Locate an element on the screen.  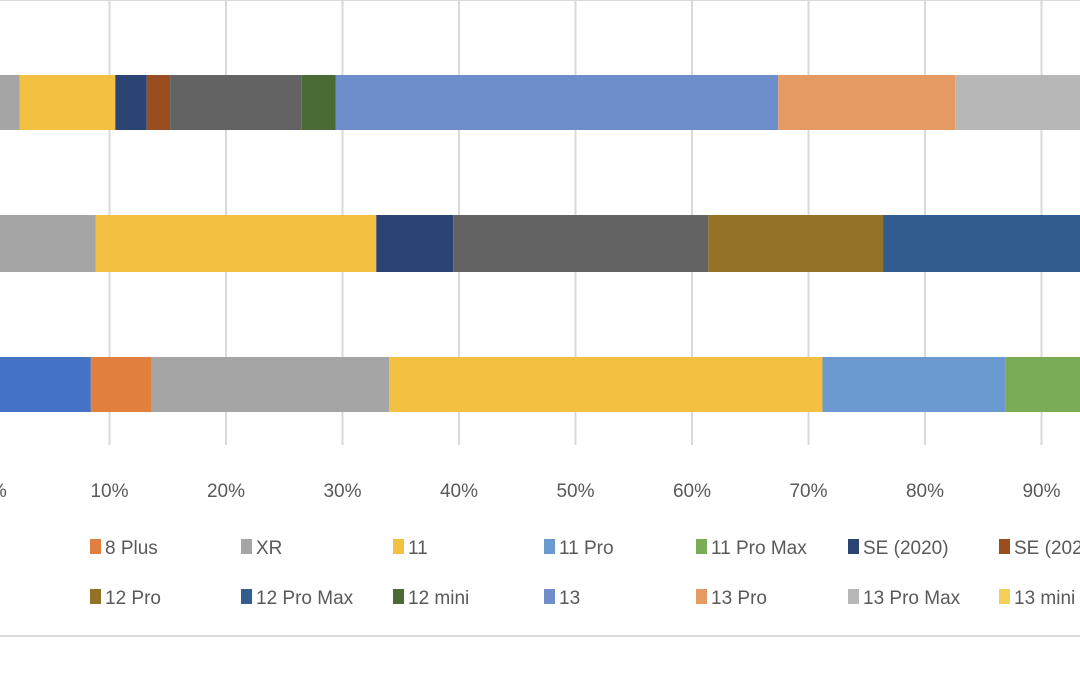
legend-label: 11 is located at coordinates (418, 548).